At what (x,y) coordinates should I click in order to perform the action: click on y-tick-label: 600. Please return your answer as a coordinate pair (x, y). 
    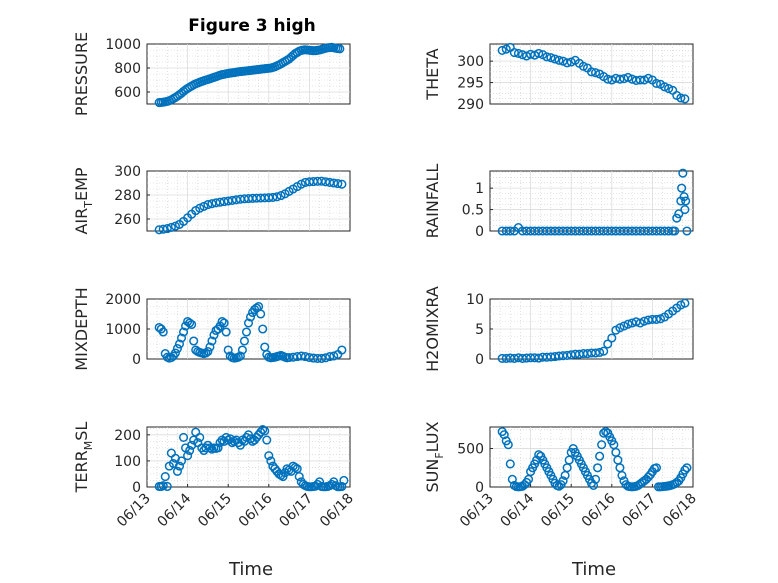
    Looking at the image, I should click on (127, 93).